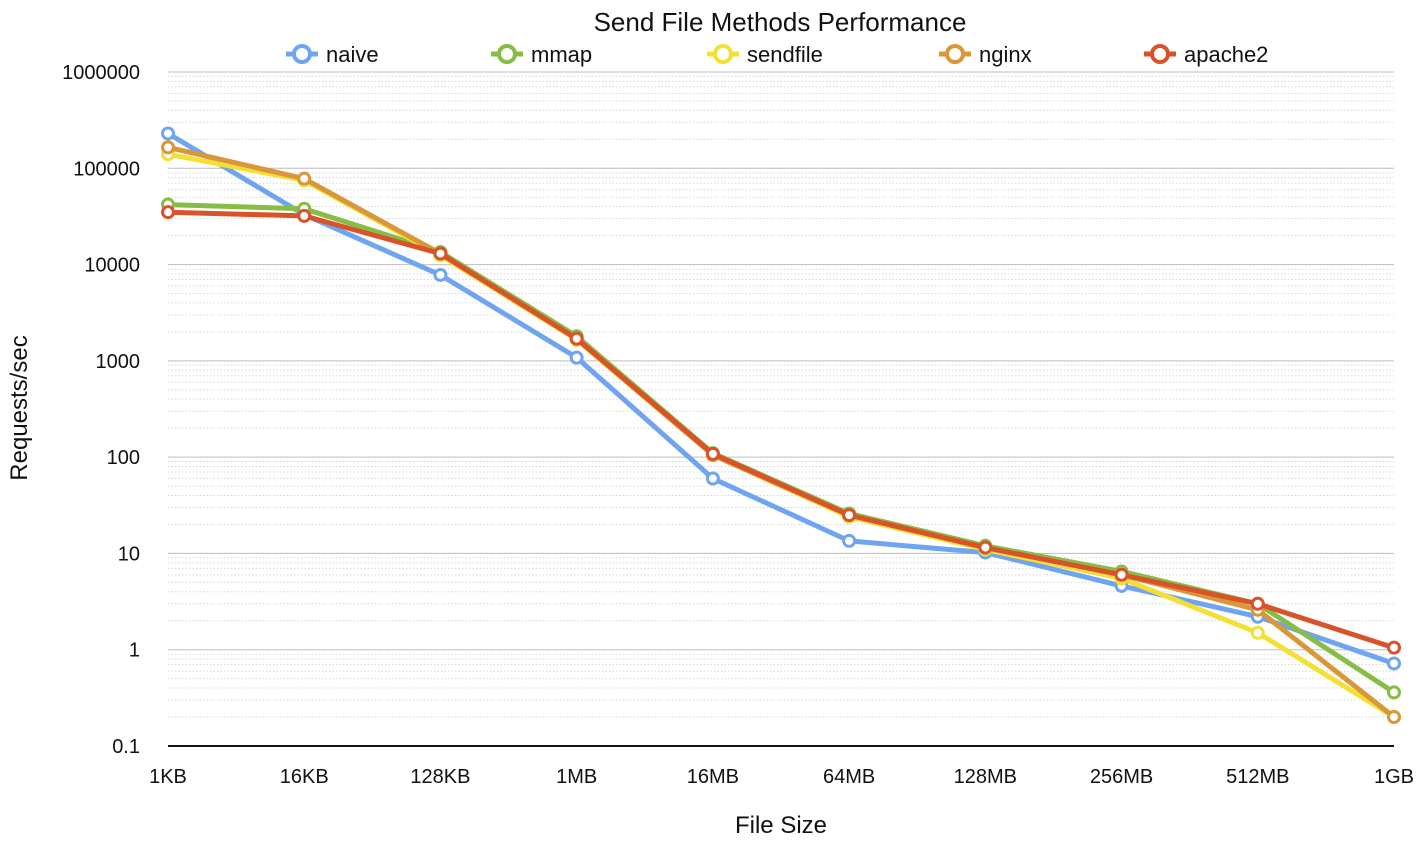 Image resolution: width=1417 pixels, height=842 pixels. I want to click on y-axis-title: Requests/sec, so click(19, 407).